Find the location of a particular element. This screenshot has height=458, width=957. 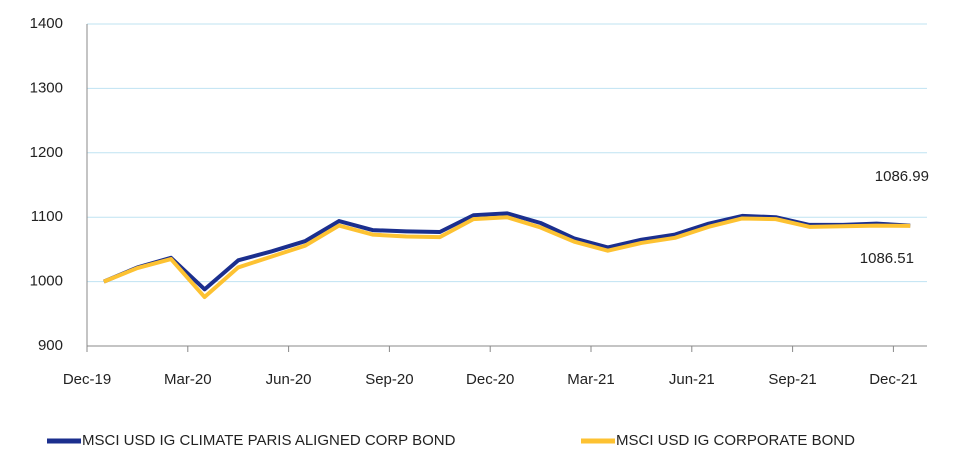

x-tick-label: Mar-21 is located at coordinates (591, 379).